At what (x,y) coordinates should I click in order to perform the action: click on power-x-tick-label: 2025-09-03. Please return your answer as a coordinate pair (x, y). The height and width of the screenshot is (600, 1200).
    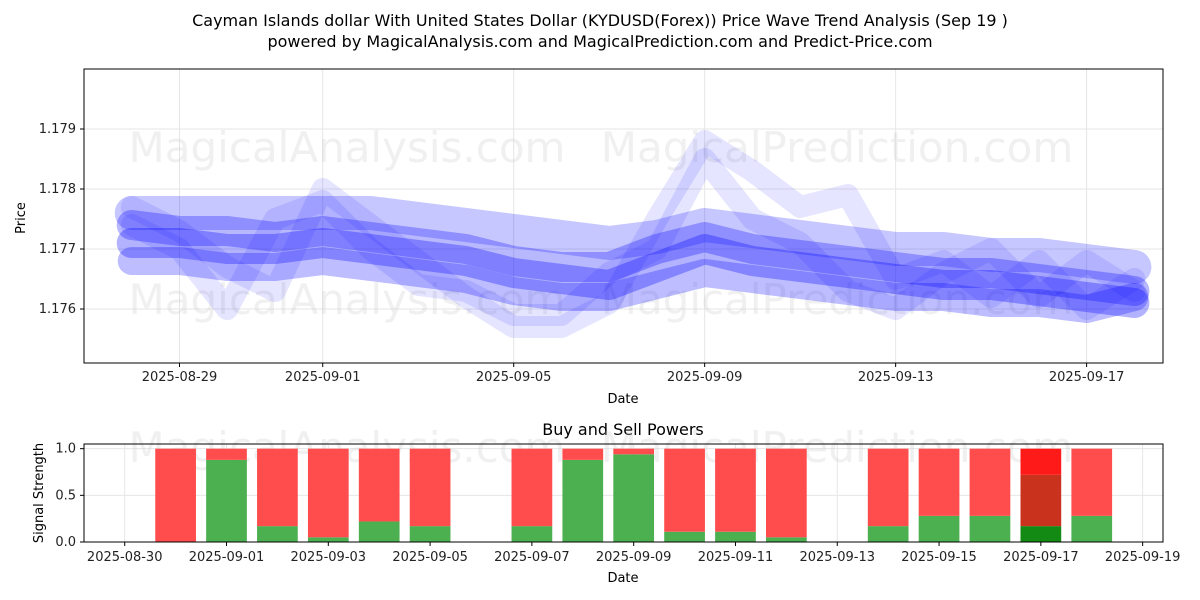
    Looking at the image, I should click on (329, 557).